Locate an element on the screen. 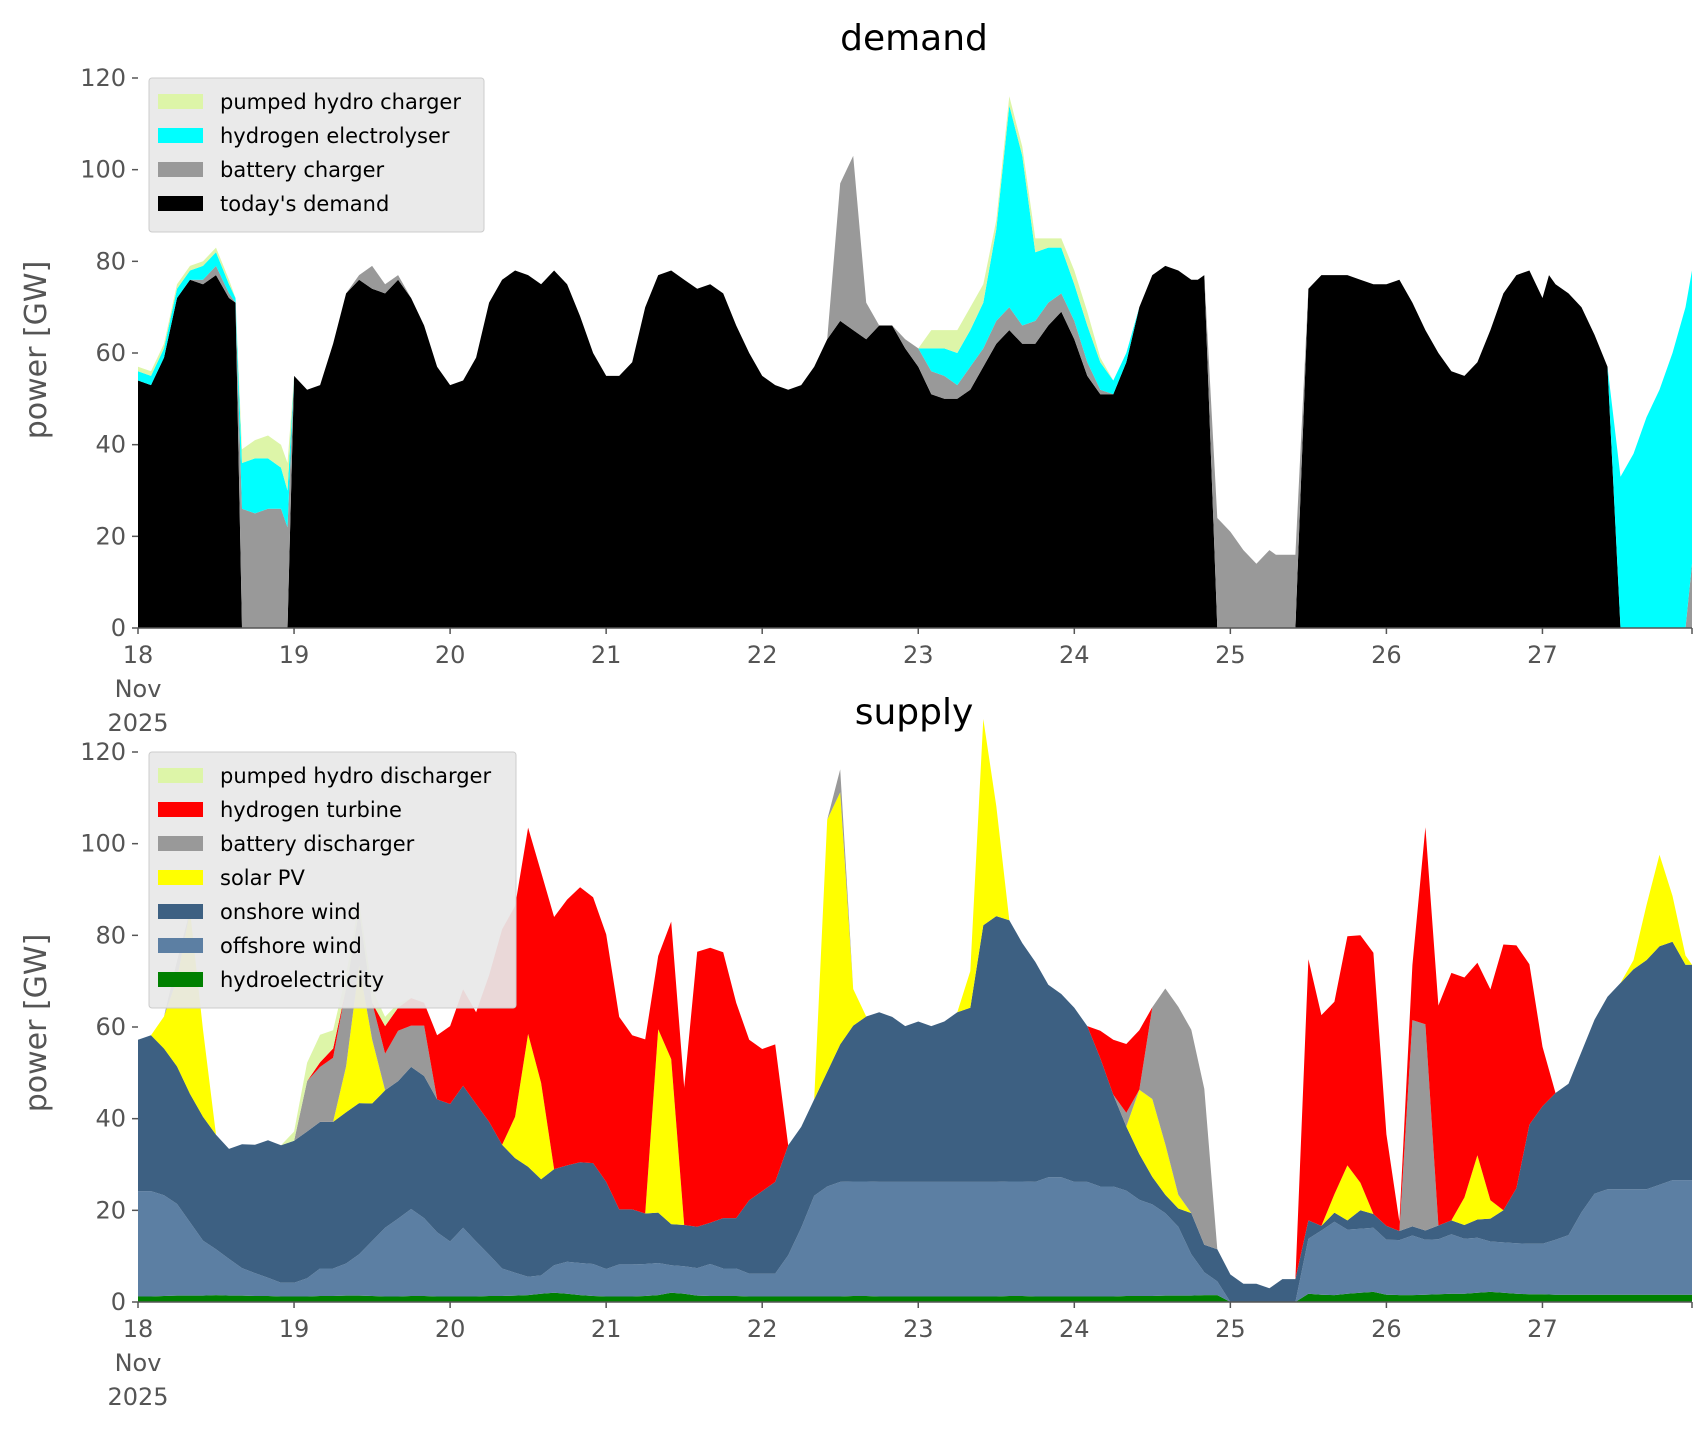  demand-legend-swatch-battery-charger is located at coordinates (180, 169).